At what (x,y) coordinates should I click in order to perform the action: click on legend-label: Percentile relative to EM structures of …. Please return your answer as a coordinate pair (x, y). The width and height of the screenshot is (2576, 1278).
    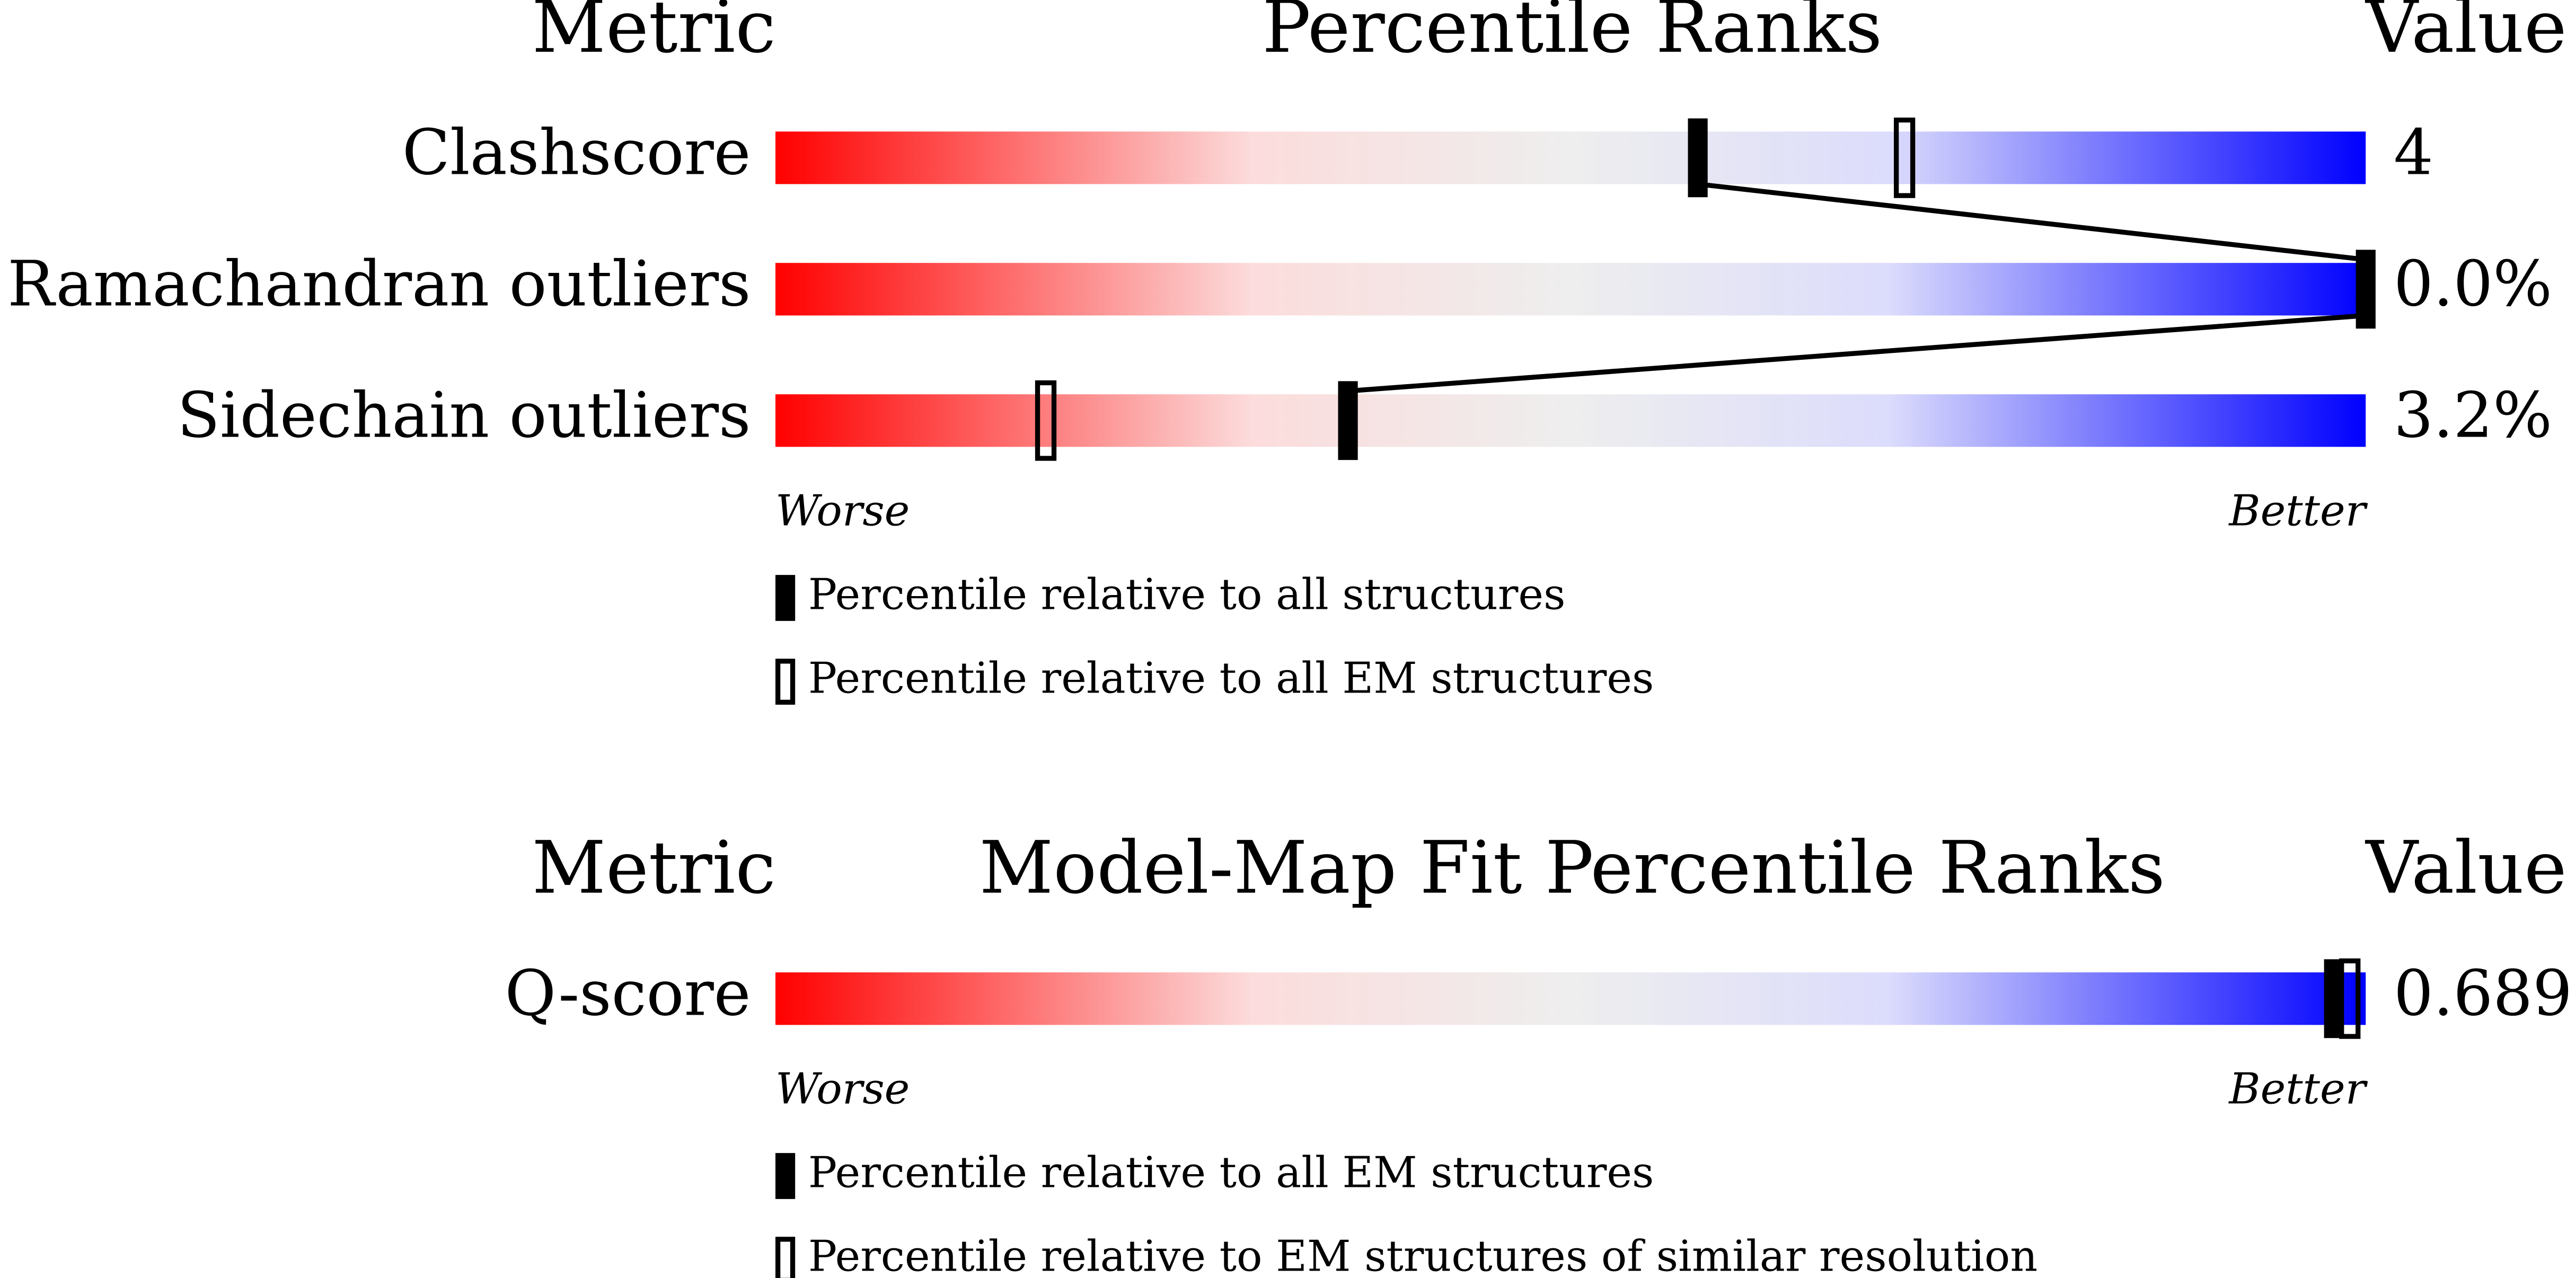
    Looking at the image, I should click on (1422, 1255).